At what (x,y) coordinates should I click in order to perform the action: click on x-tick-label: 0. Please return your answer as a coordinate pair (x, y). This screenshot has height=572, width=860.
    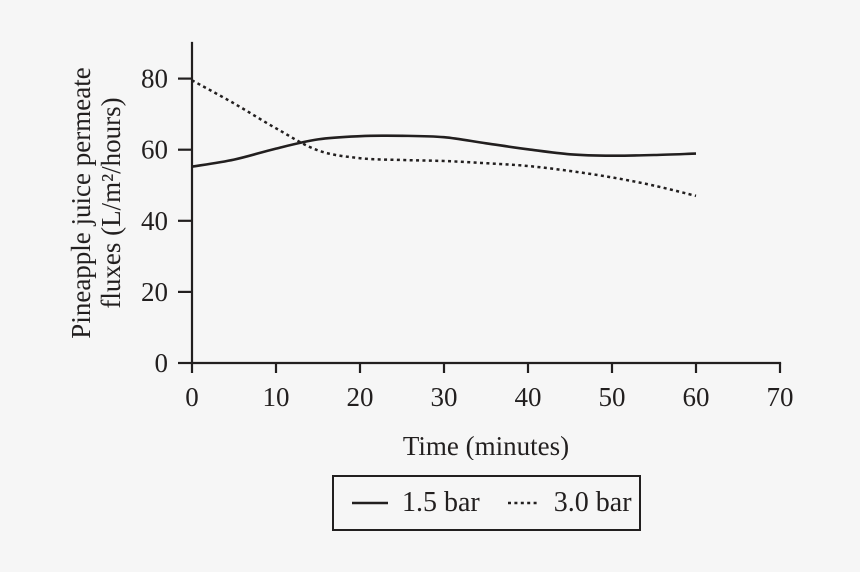
    Looking at the image, I should click on (192, 397).